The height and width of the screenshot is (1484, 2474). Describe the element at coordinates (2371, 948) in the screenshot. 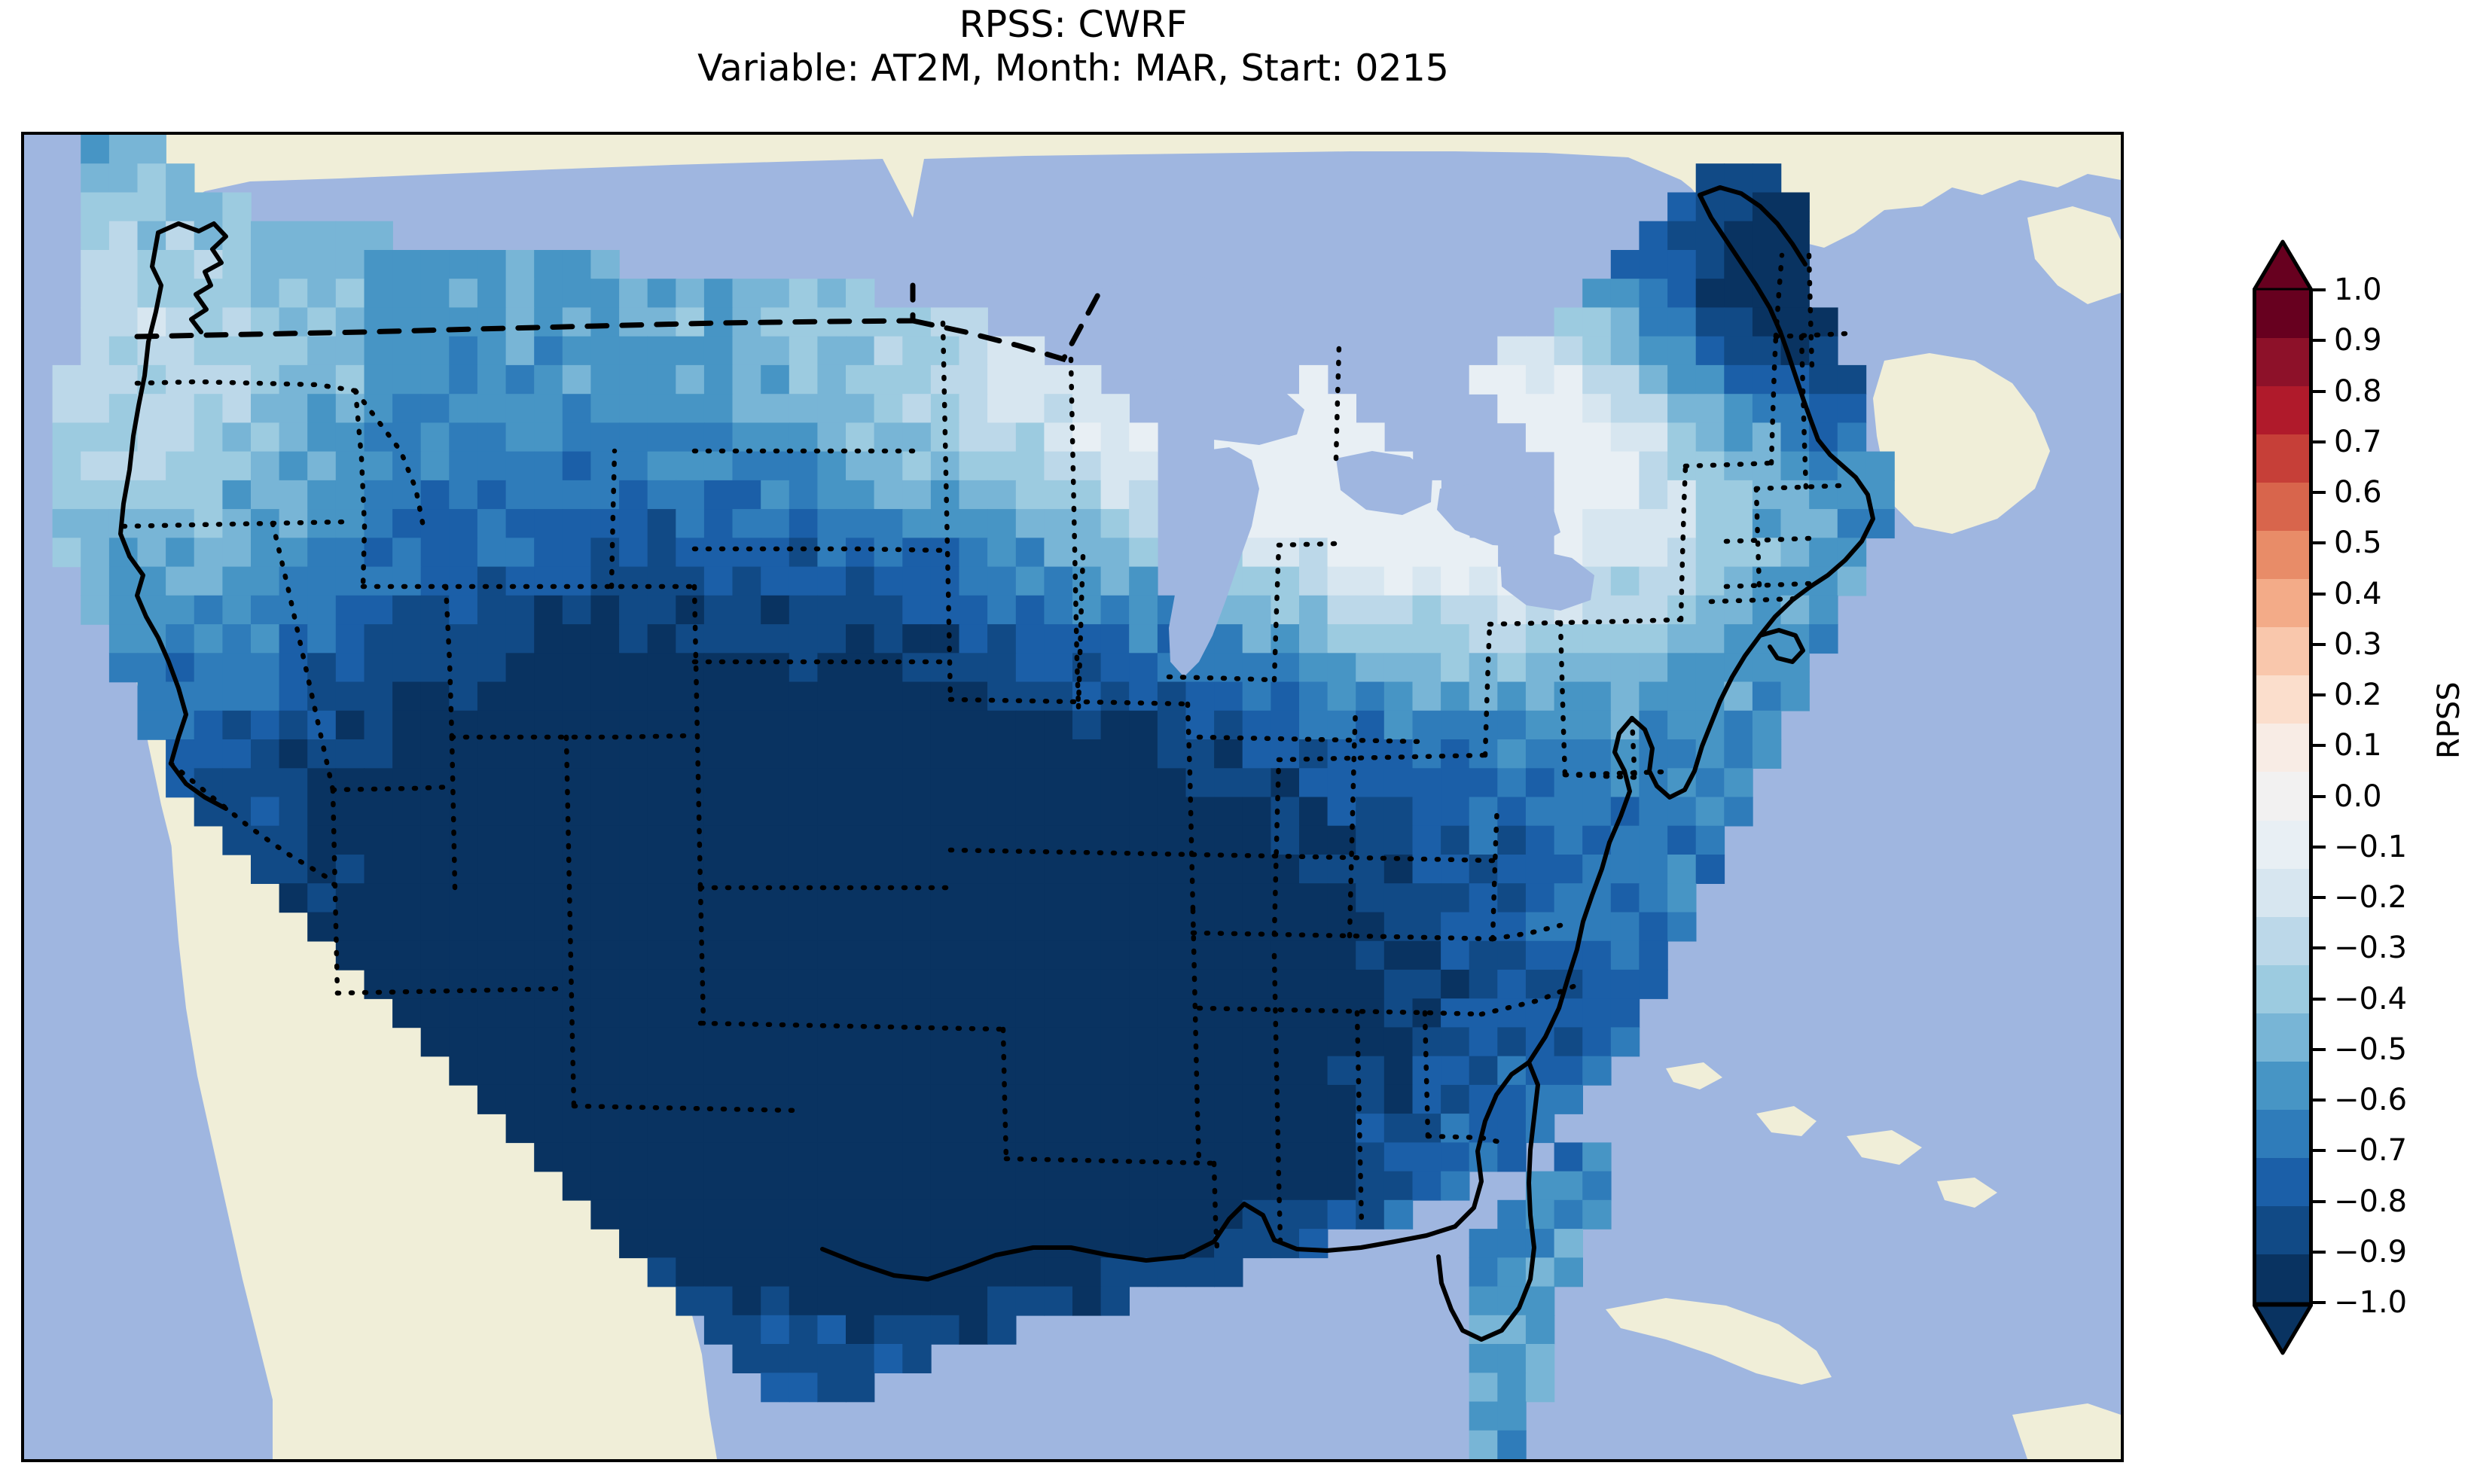

I see `colorbar-tick-label: −0.3` at that location.